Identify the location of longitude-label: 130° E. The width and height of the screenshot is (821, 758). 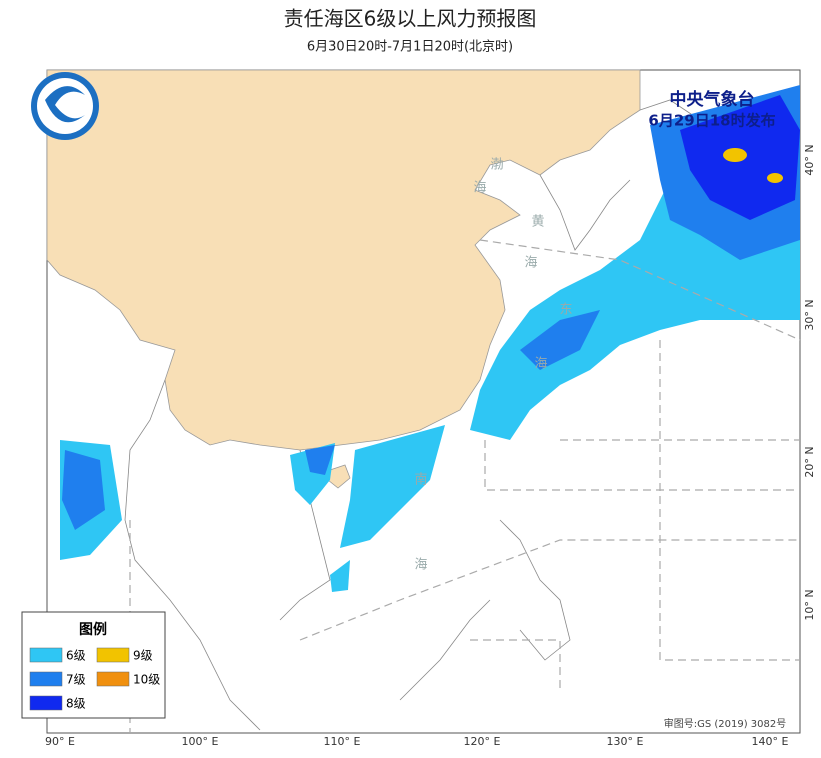
(625, 741).